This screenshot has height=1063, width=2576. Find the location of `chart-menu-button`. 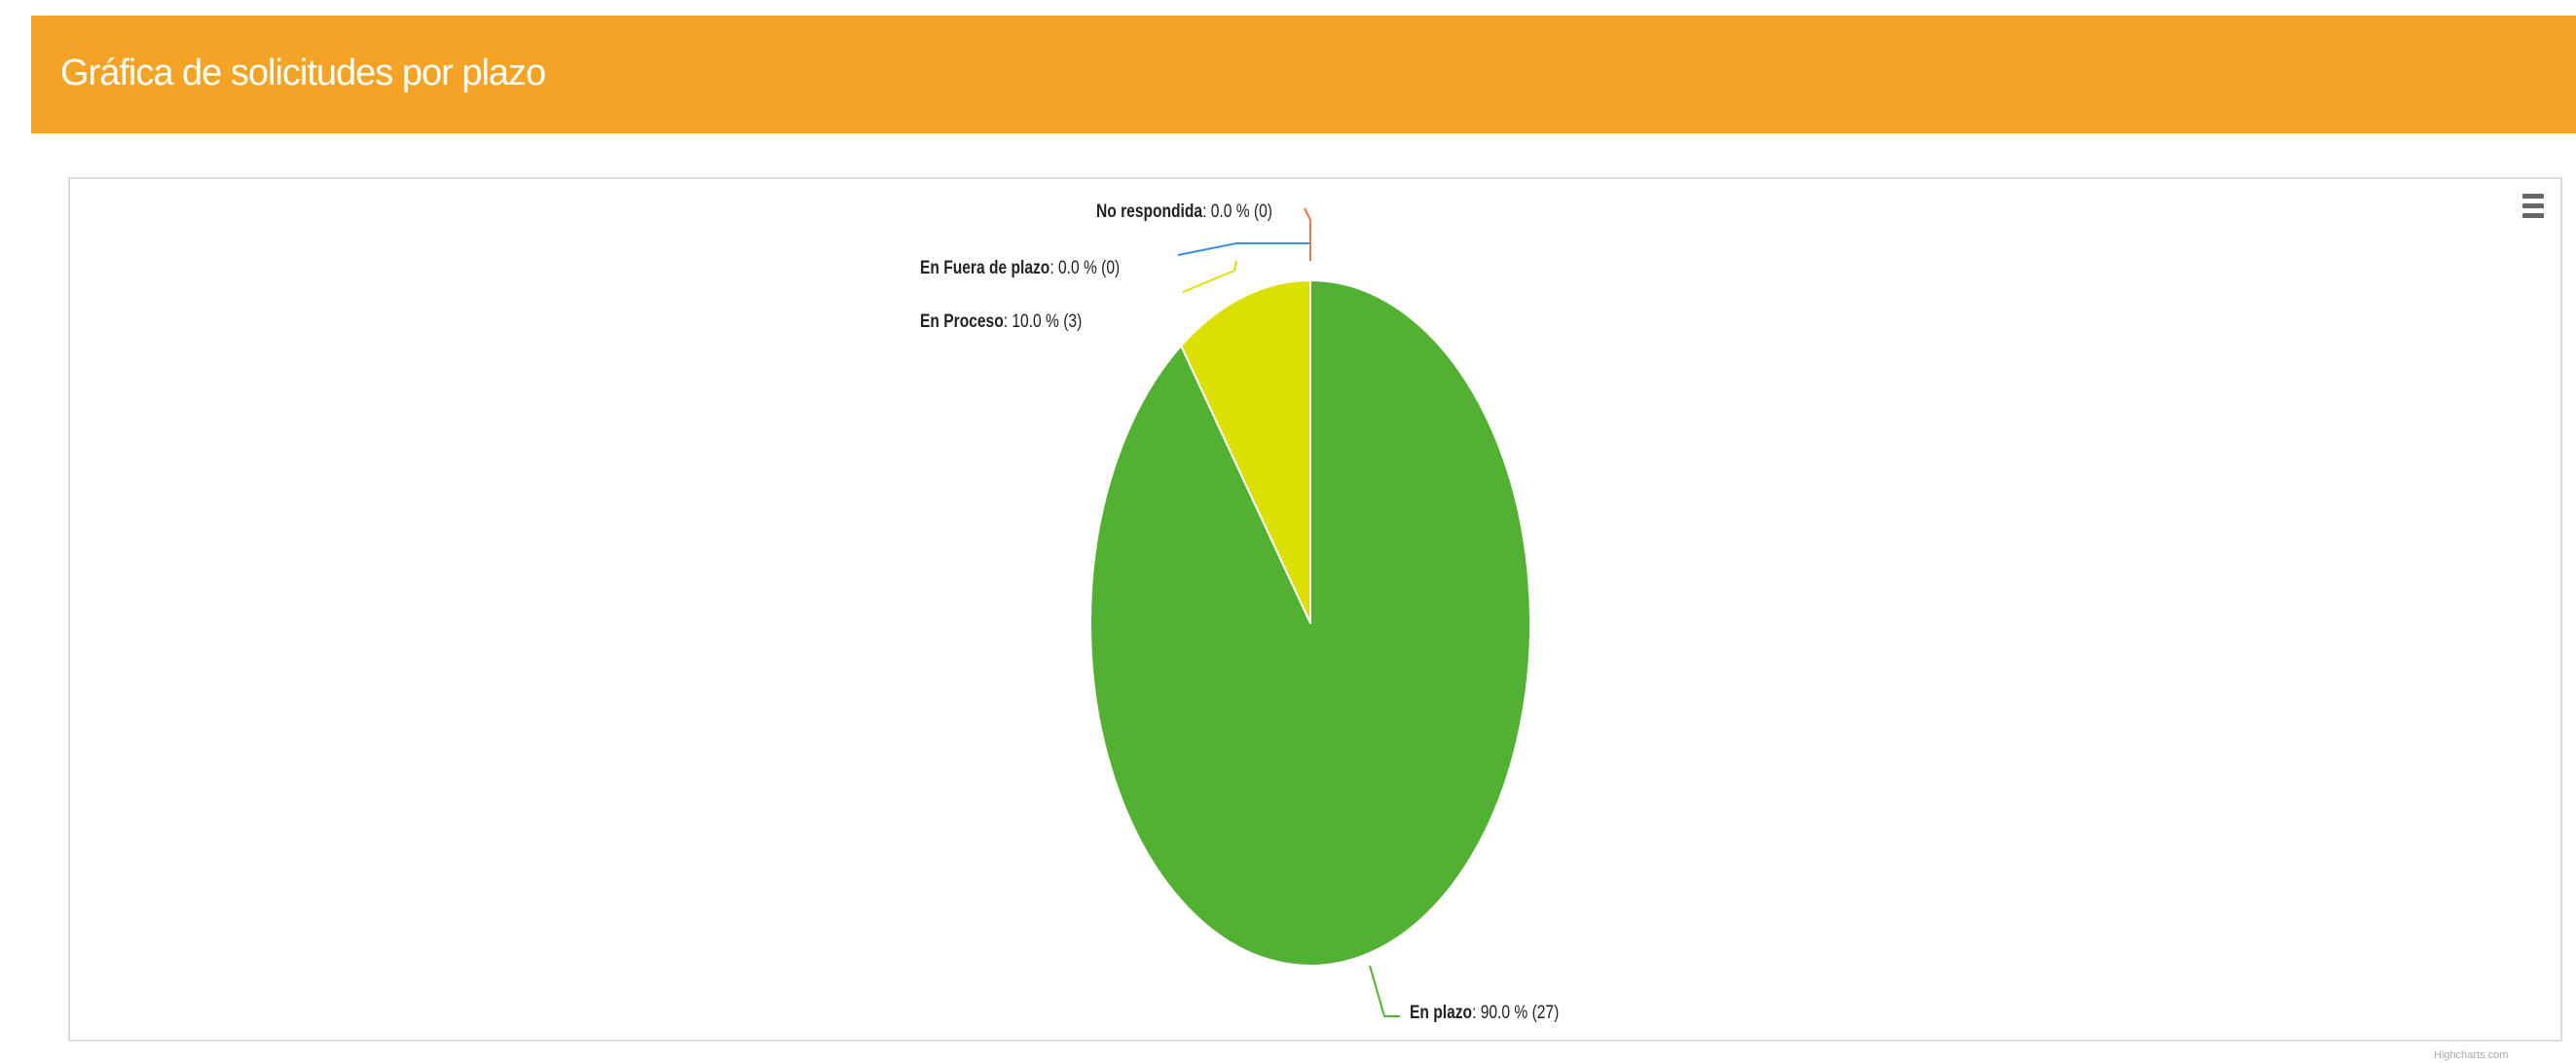

chart-menu-button is located at coordinates (2533, 206).